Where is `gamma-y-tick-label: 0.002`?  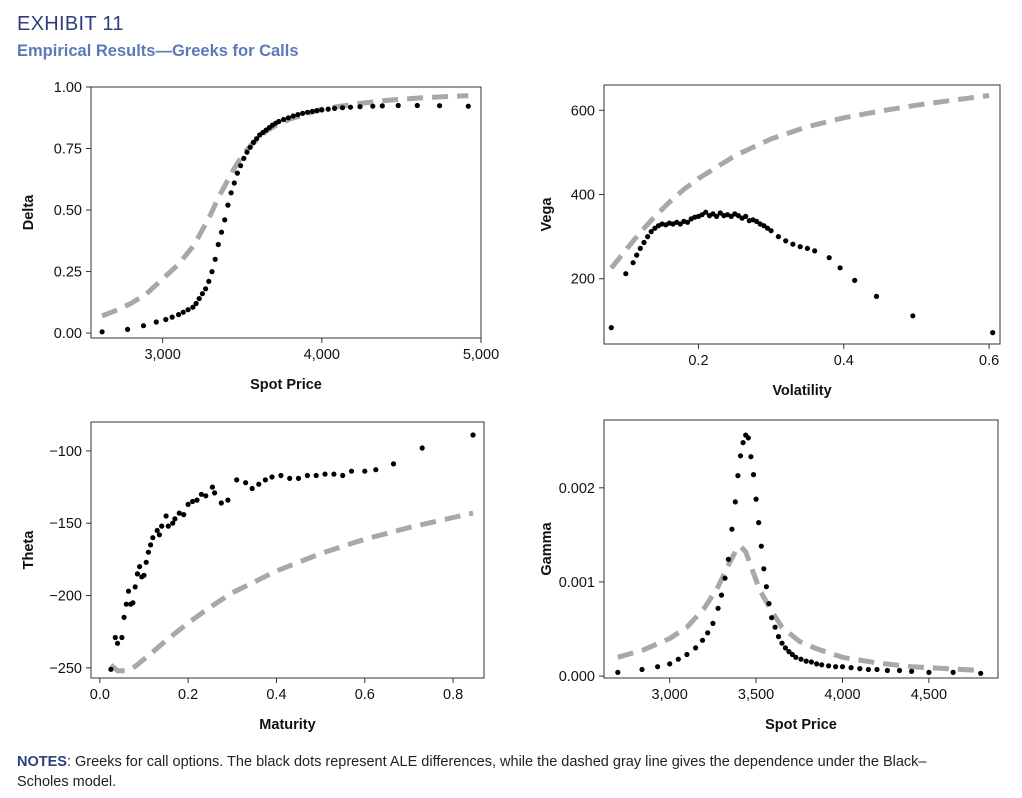 gamma-y-tick-label: 0.002 is located at coordinates (577, 489).